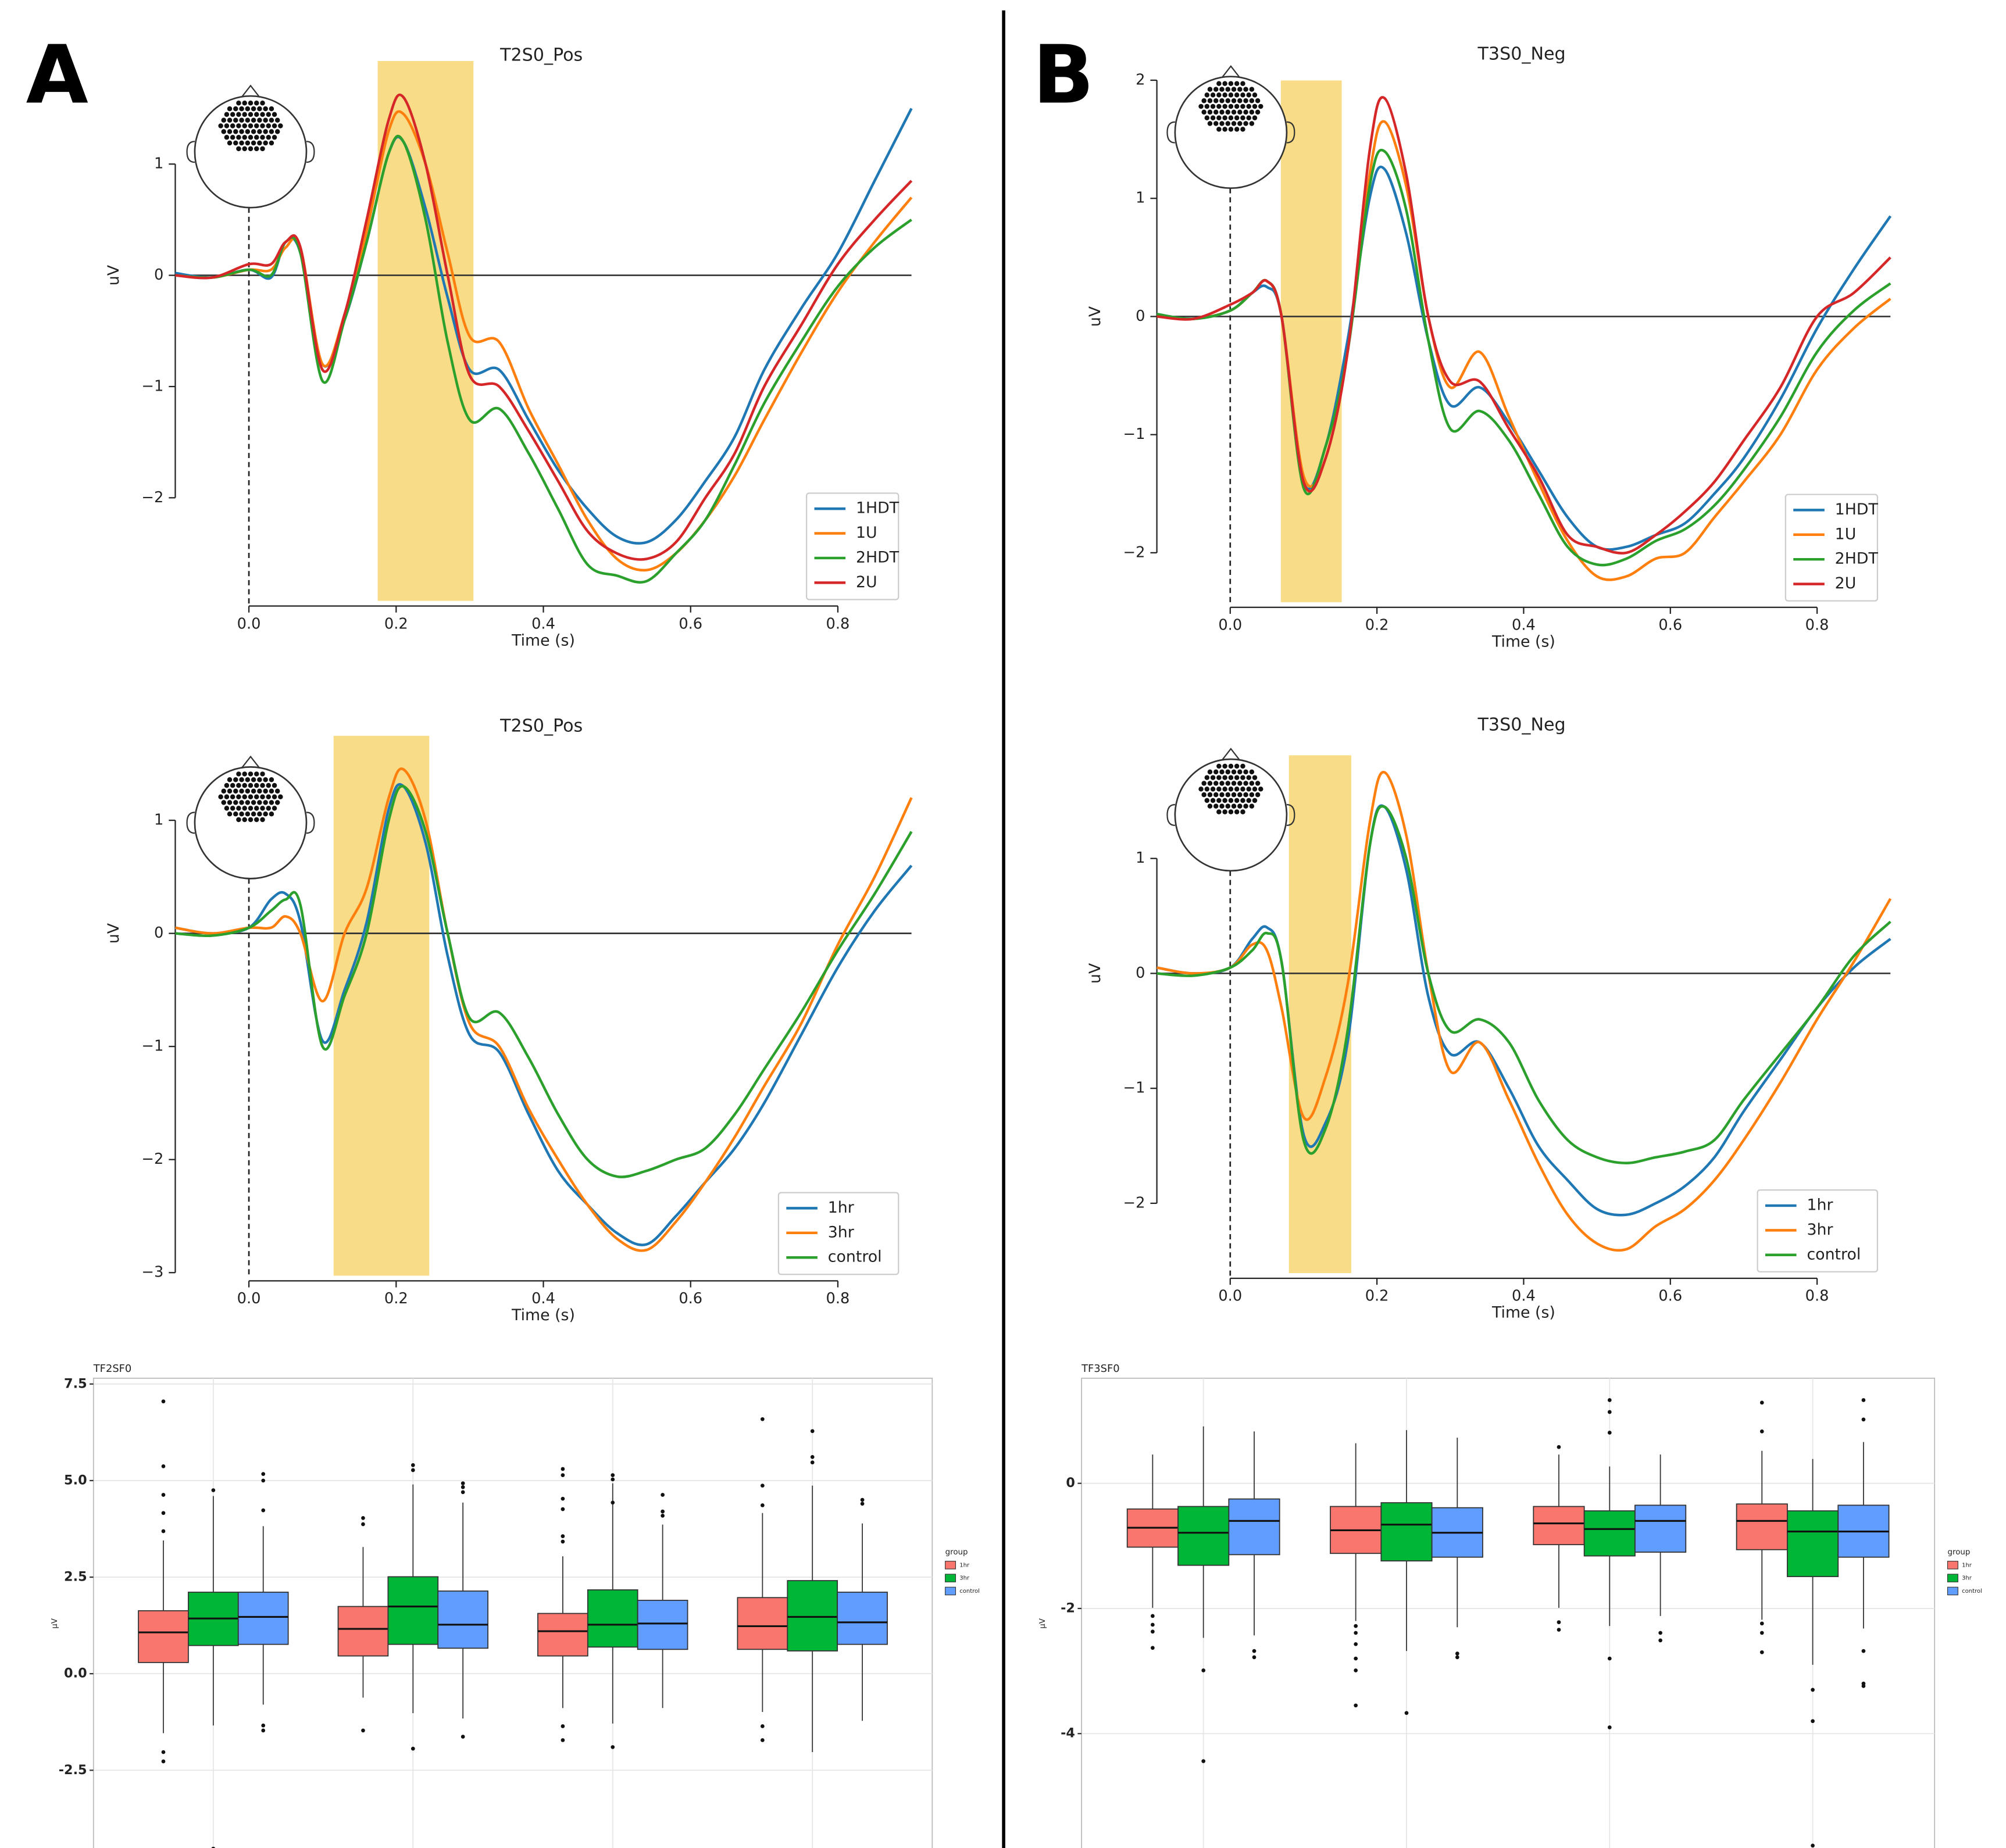 The height and width of the screenshot is (1848, 2006). Describe the element at coordinates (1524, 1297) in the screenshot. I see `x-tick-label: 0.4` at that location.